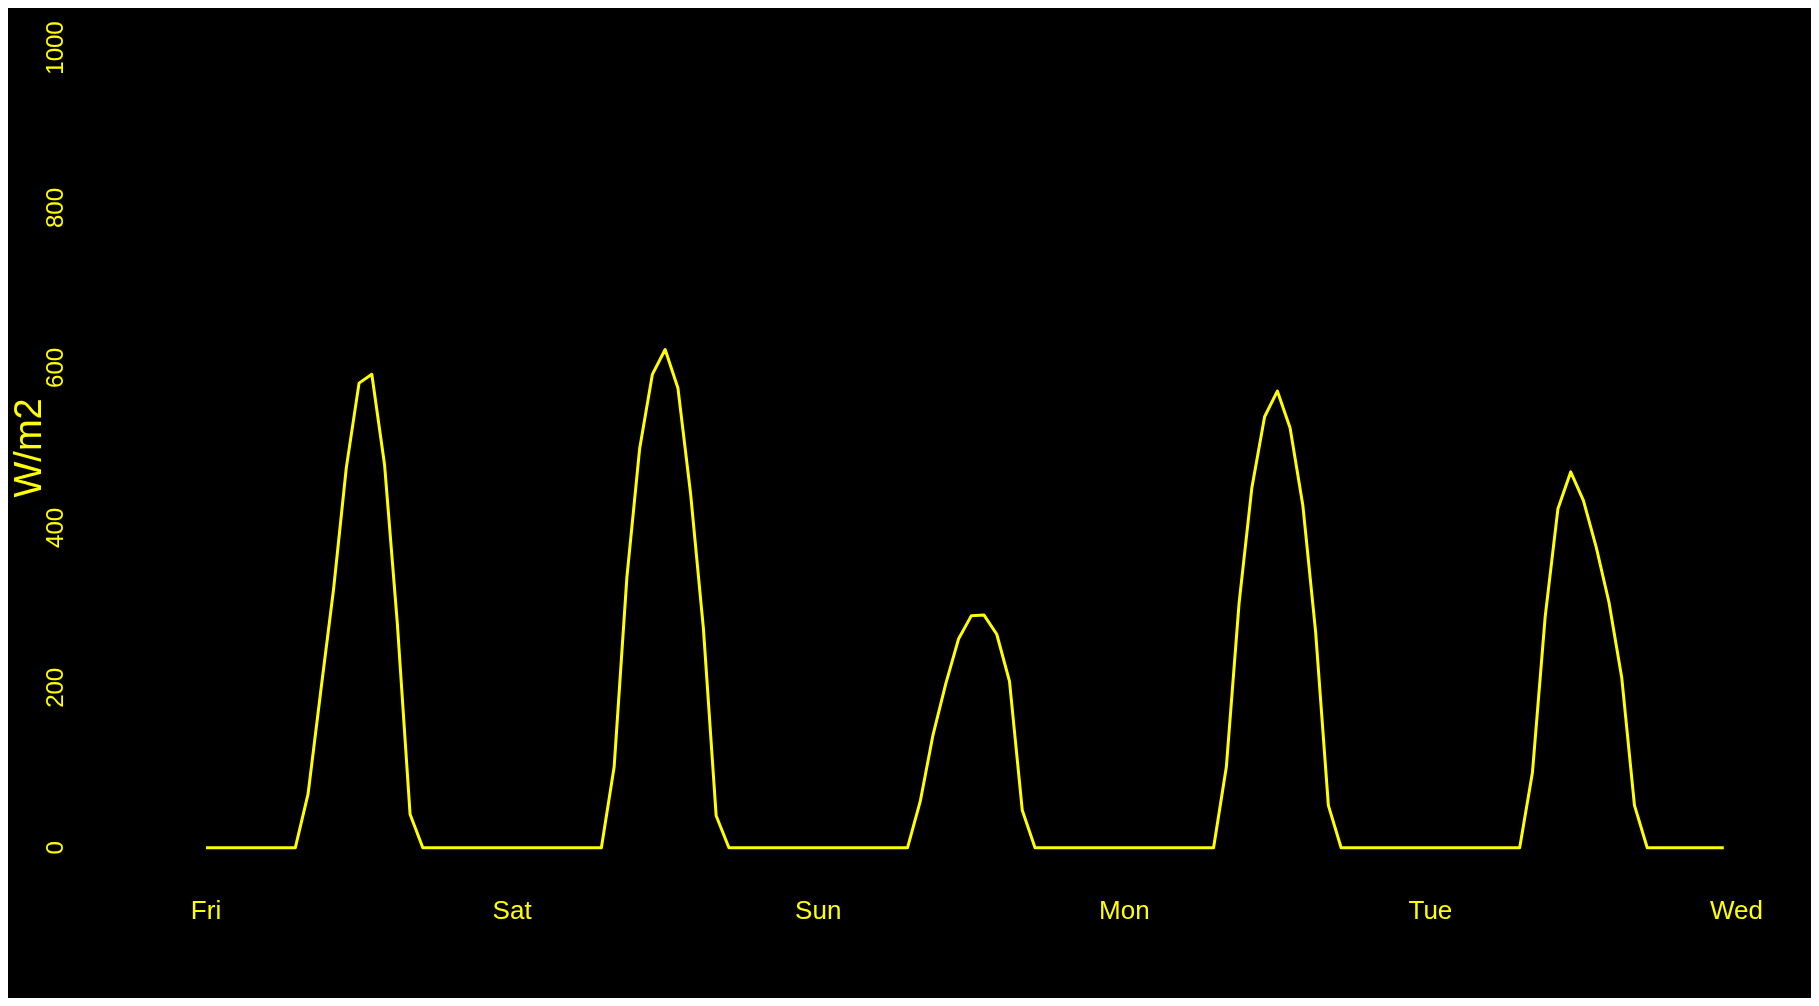 The width and height of the screenshot is (1819, 1006). Describe the element at coordinates (54, 207) in the screenshot. I see `y-tick-label: 800` at that location.